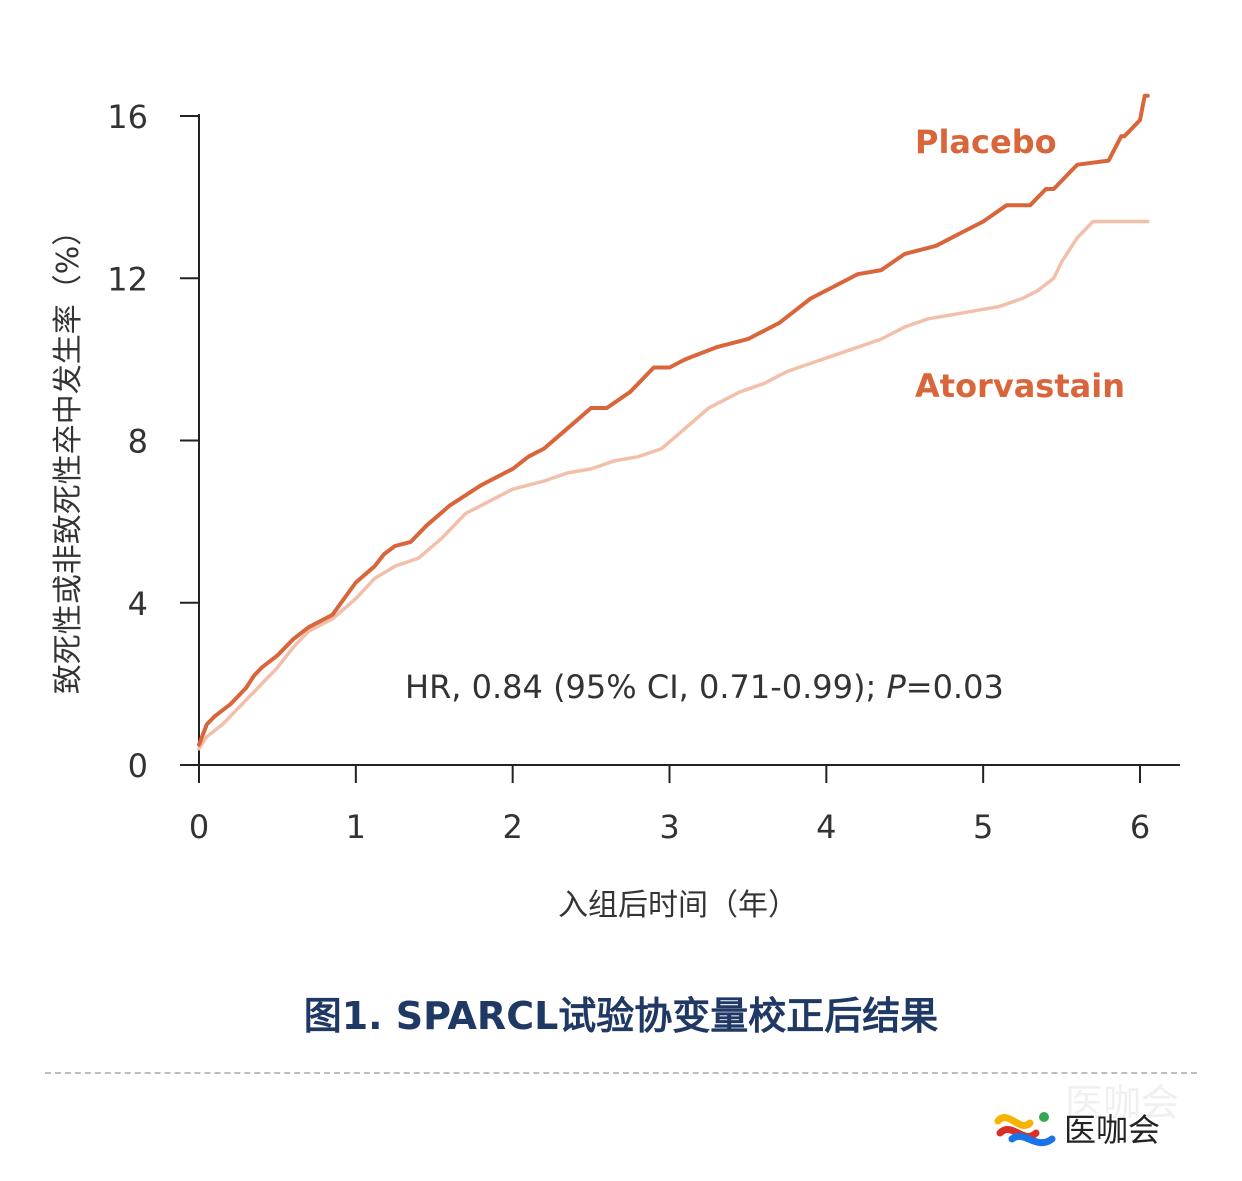 The width and height of the screenshot is (1242, 1181). What do you see at coordinates (955, 687) in the screenshot?
I see `p-value: =0.03` at bounding box center [955, 687].